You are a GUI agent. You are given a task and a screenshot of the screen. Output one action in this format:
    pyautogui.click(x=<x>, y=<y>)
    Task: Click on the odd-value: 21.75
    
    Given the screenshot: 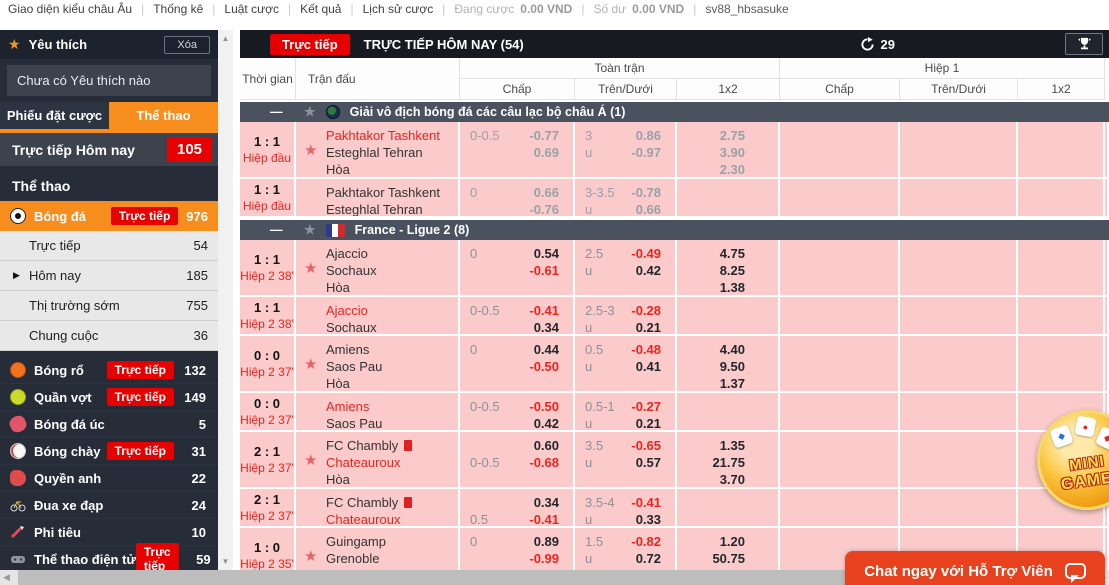 What is the action you would take?
    pyautogui.click(x=728, y=462)
    